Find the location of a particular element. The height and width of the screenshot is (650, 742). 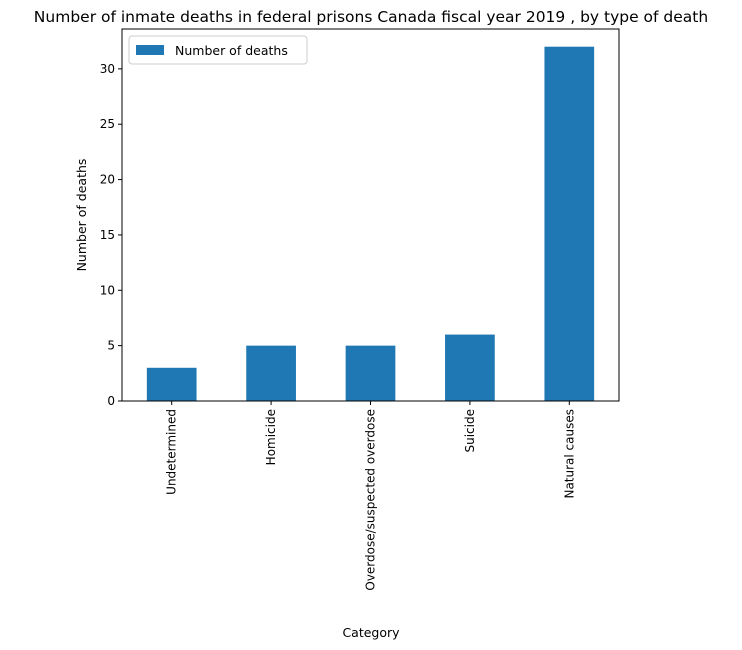

y-tick-label: 15 is located at coordinates (107, 235).